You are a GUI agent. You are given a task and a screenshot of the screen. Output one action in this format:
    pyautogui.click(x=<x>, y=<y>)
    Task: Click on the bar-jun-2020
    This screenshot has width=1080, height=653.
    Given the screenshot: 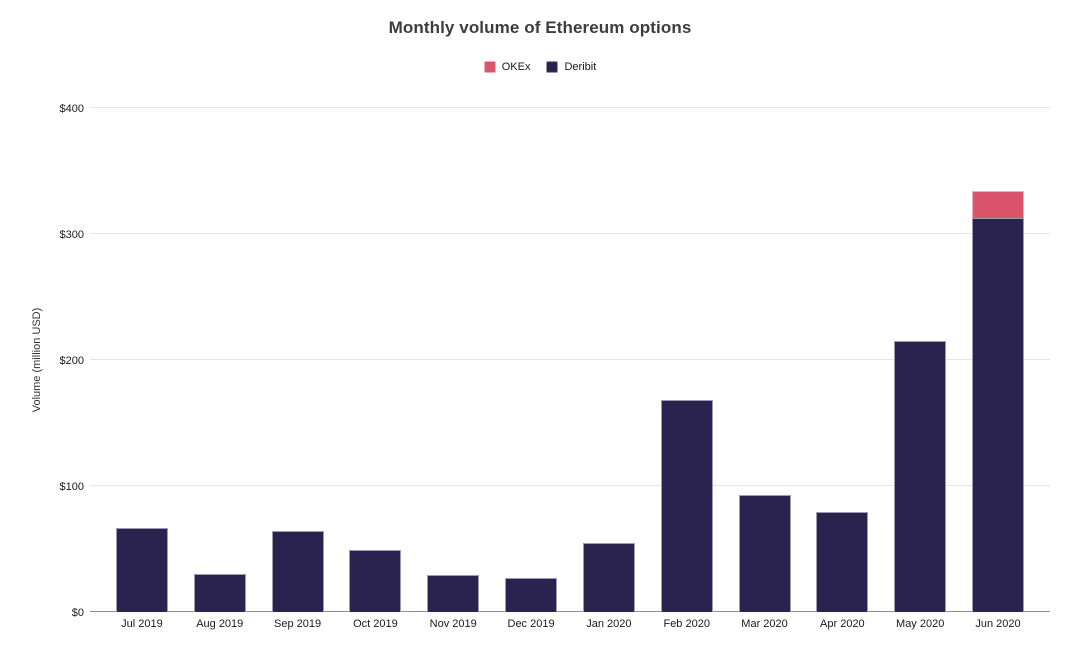 What is the action you would take?
    pyautogui.click(x=998, y=360)
    